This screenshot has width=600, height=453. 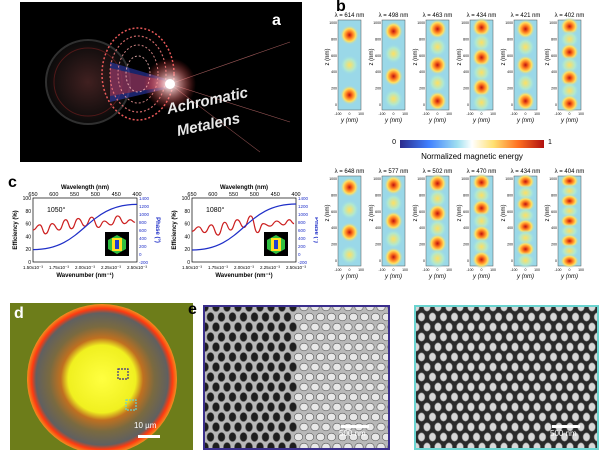 What do you see at coordinates (302, 238) in the screenshot?
I see `y-right-tick-label: 400` at bounding box center [302, 238].